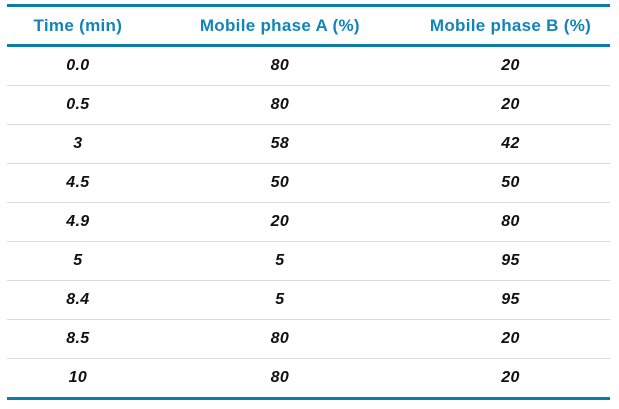  Describe the element at coordinates (510, 183) in the screenshot. I see `cell-phase-b: 50` at that location.